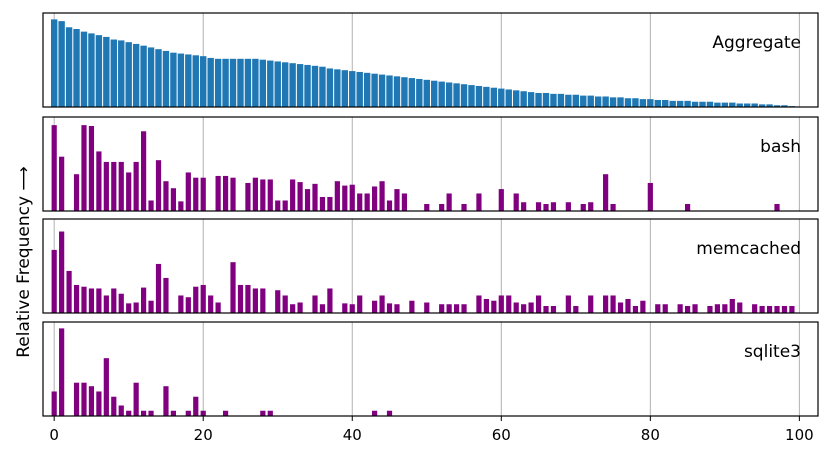 The height and width of the screenshot is (466, 831). What do you see at coordinates (352, 435) in the screenshot?
I see `x-tick-label: 40` at bounding box center [352, 435].